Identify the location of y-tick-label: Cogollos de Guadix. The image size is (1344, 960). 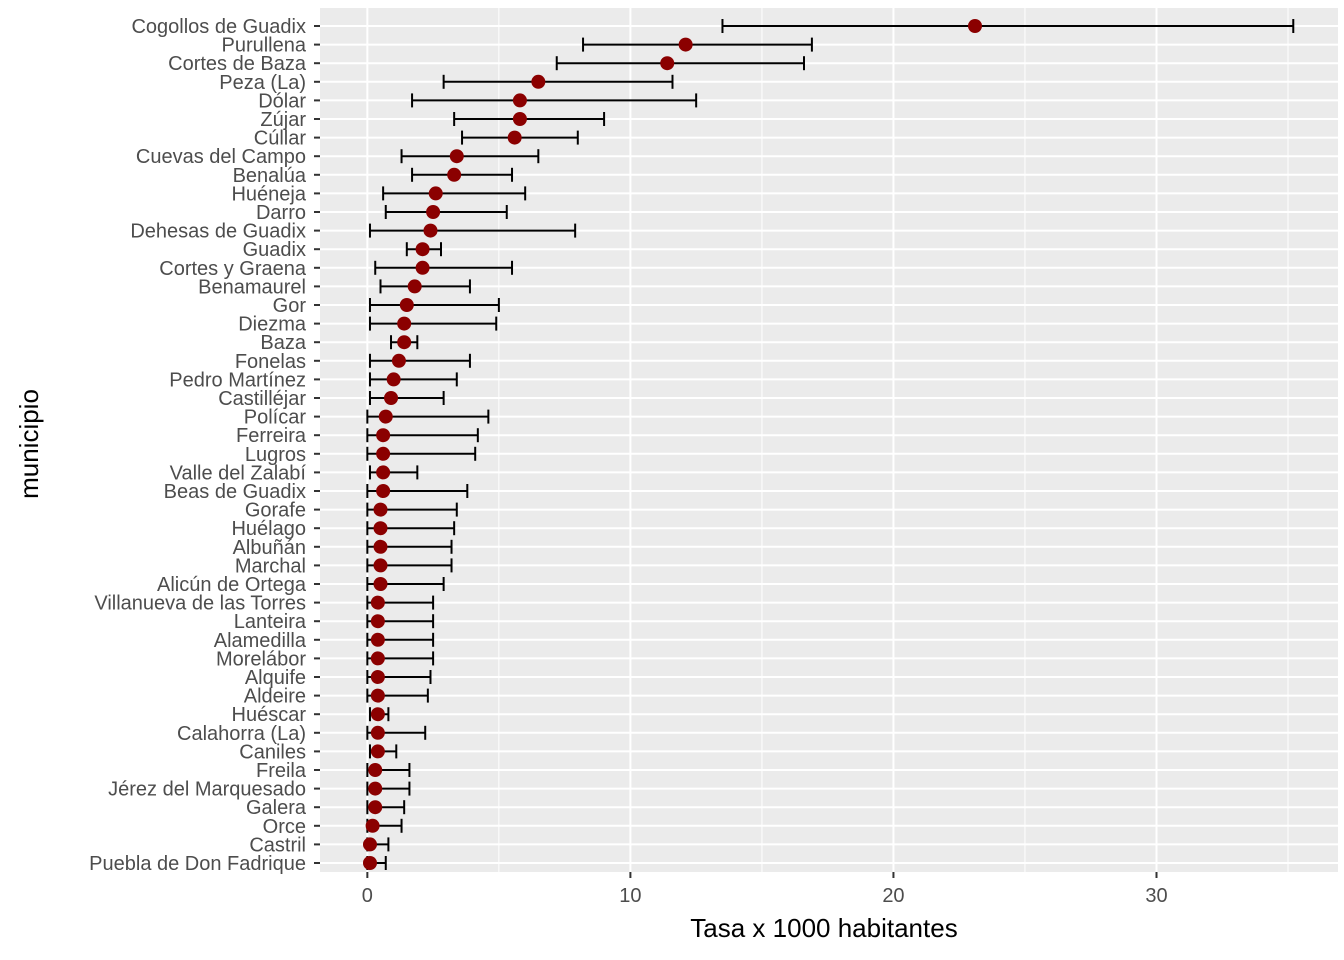
(218, 27).